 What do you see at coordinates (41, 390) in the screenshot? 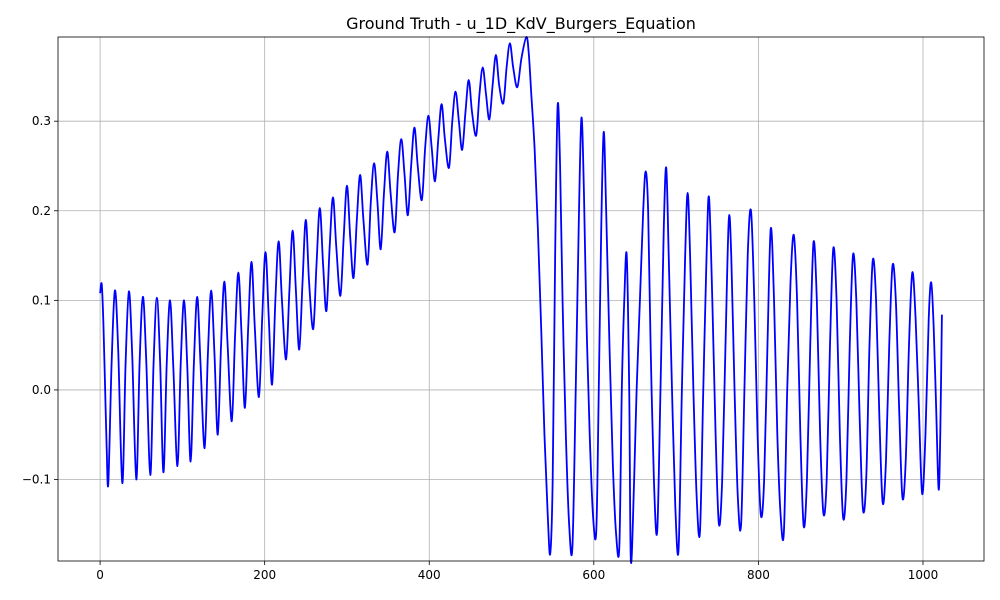
I see `y-tick-label: 0.0` at bounding box center [41, 390].